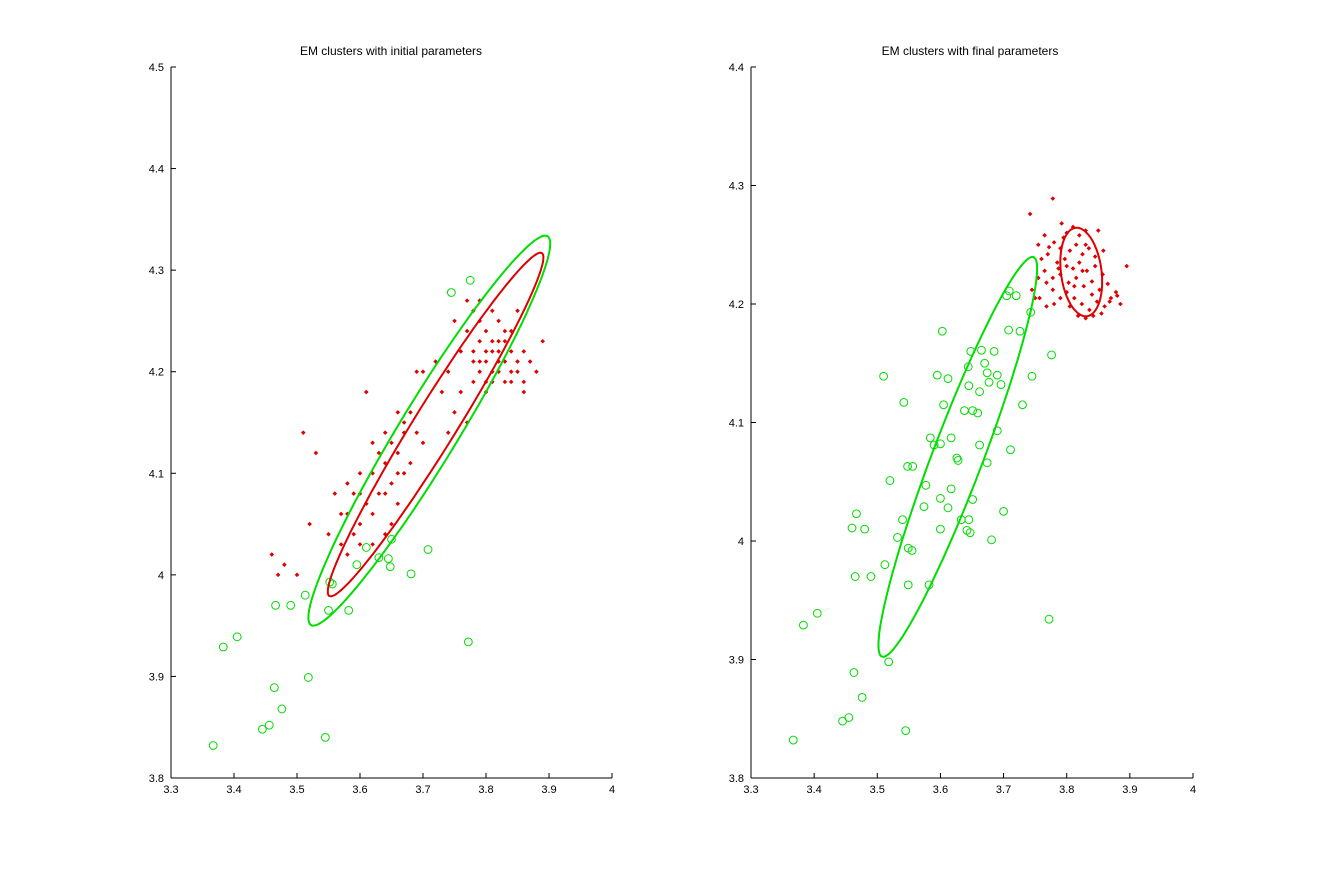  What do you see at coordinates (736, 305) in the screenshot?
I see `right-y-tick-label-4: 4.2` at bounding box center [736, 305].